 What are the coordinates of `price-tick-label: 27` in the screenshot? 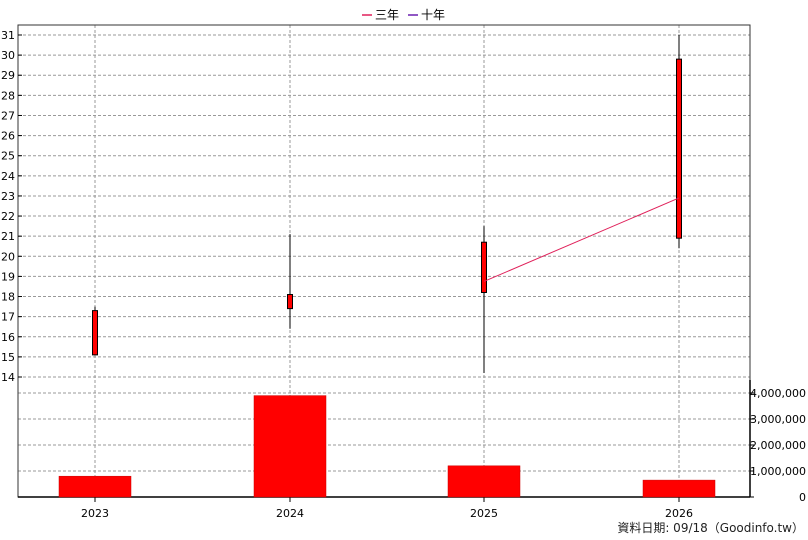 It's located at (8, 115).